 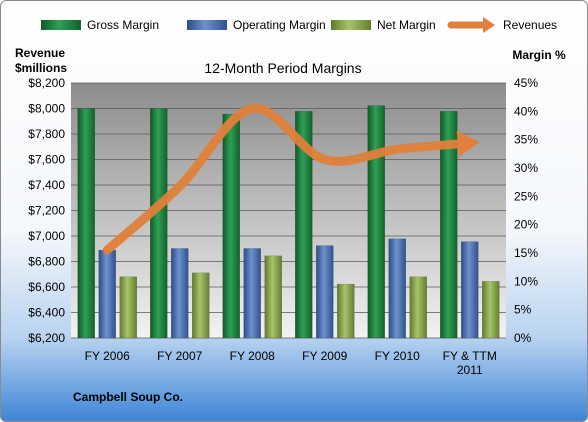 I want to click on legend-label: Gross Margin, so click(x=123, y=25).